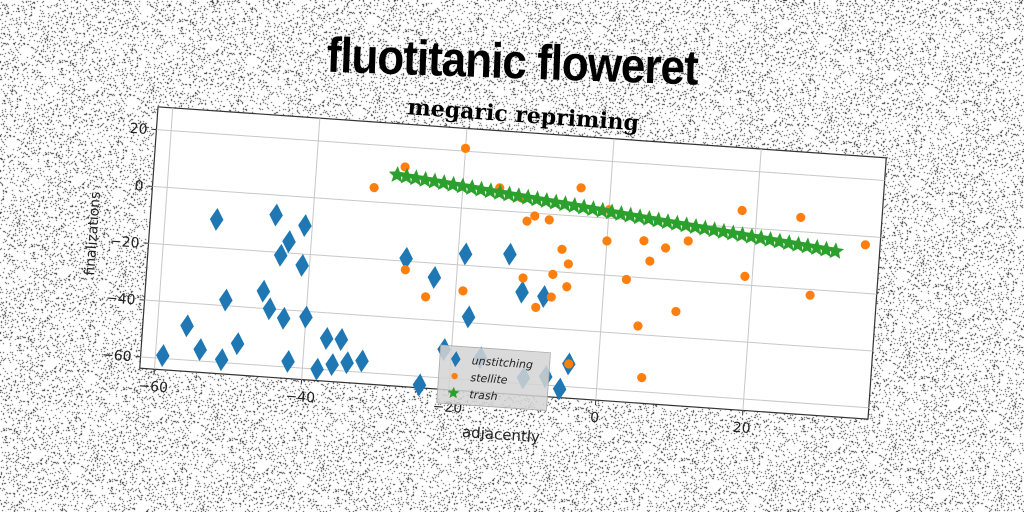 The height and width of the screenshot is (512, 1024). I want to click on y-tick-label: 0, so click(139, 186).